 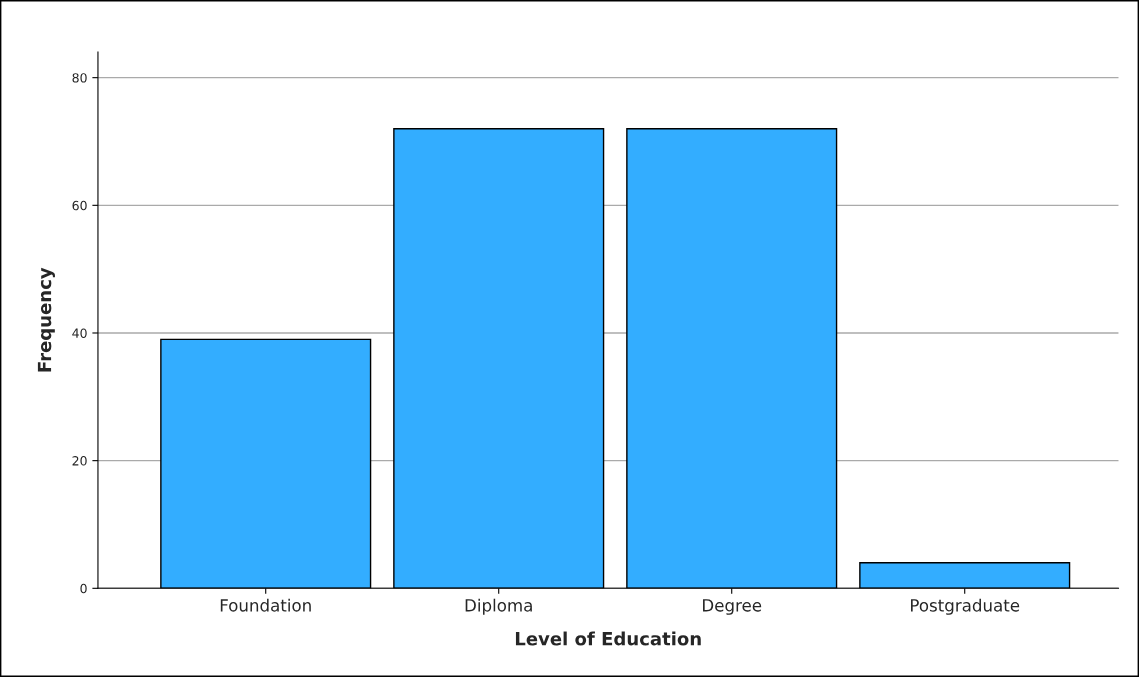 I want to click on y-tick-label: 0, so click(x=83, y=588).